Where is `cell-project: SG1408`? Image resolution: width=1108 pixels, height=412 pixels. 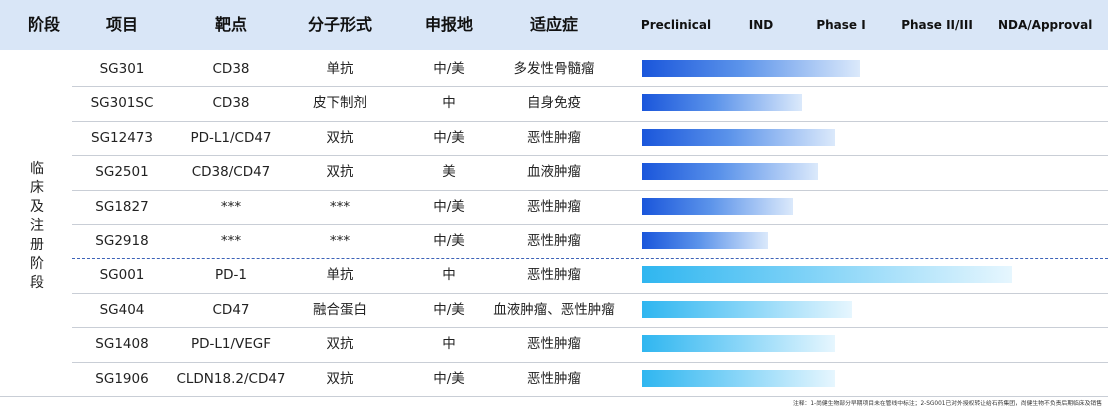
cell-project: SG1408 is located at coordinates (122, 344).